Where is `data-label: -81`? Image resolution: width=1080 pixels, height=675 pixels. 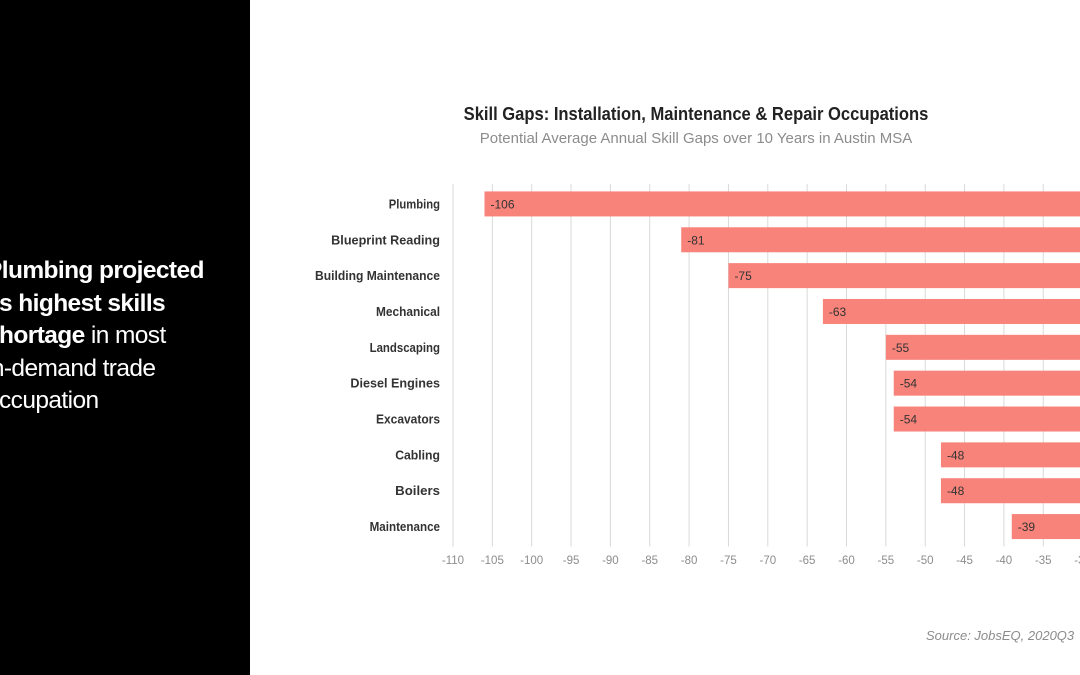
data-label: -81 is located at coordinates (696, 240).